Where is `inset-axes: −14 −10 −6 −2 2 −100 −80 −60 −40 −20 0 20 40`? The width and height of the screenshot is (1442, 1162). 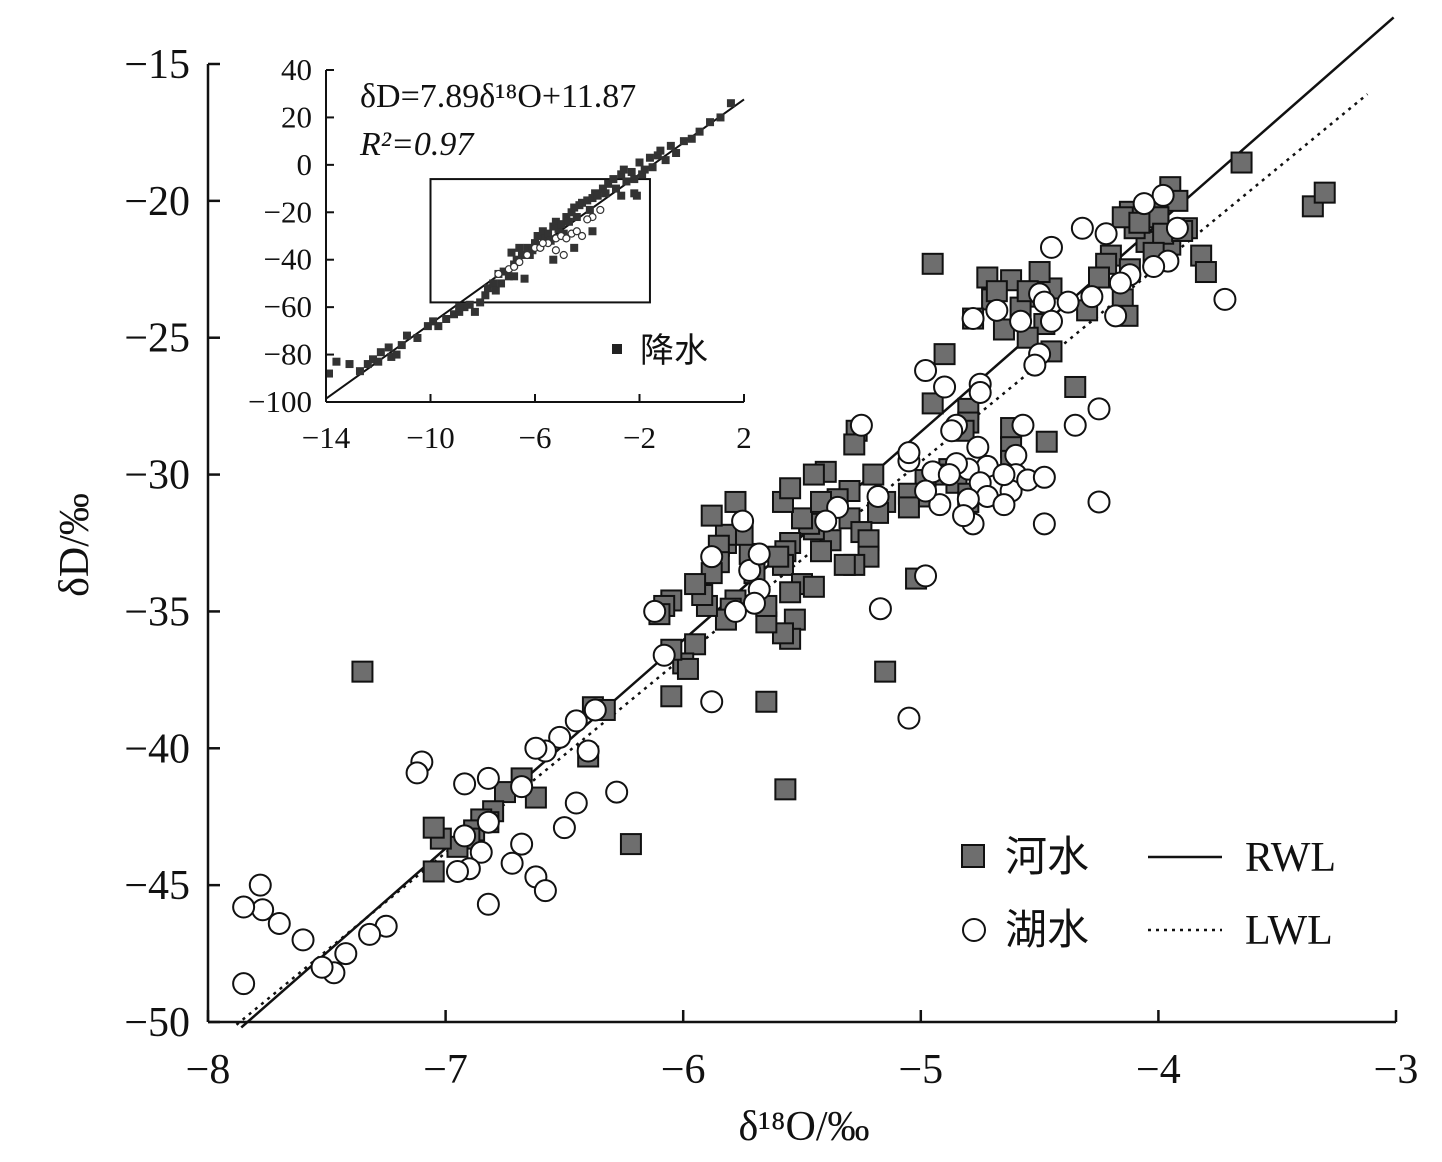 inset-axes: −14 −10 −6 −2 2 −100 −80 −60 −40 −20 0 20 40 is located at coordinates (500, 253).